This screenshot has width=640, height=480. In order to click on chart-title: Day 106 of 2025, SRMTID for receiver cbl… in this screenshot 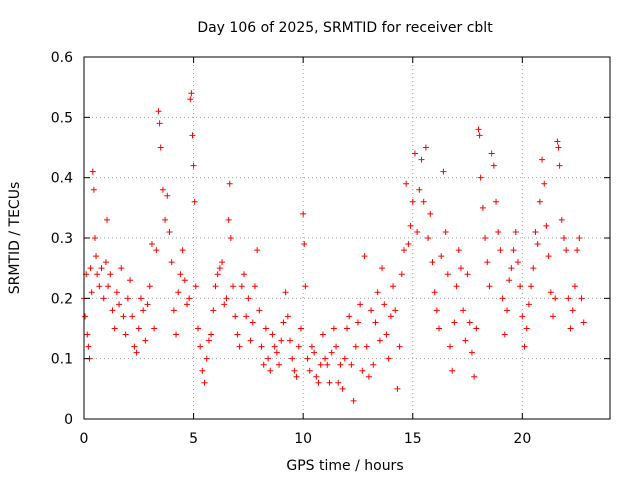, I will do `click(345, 28)`.